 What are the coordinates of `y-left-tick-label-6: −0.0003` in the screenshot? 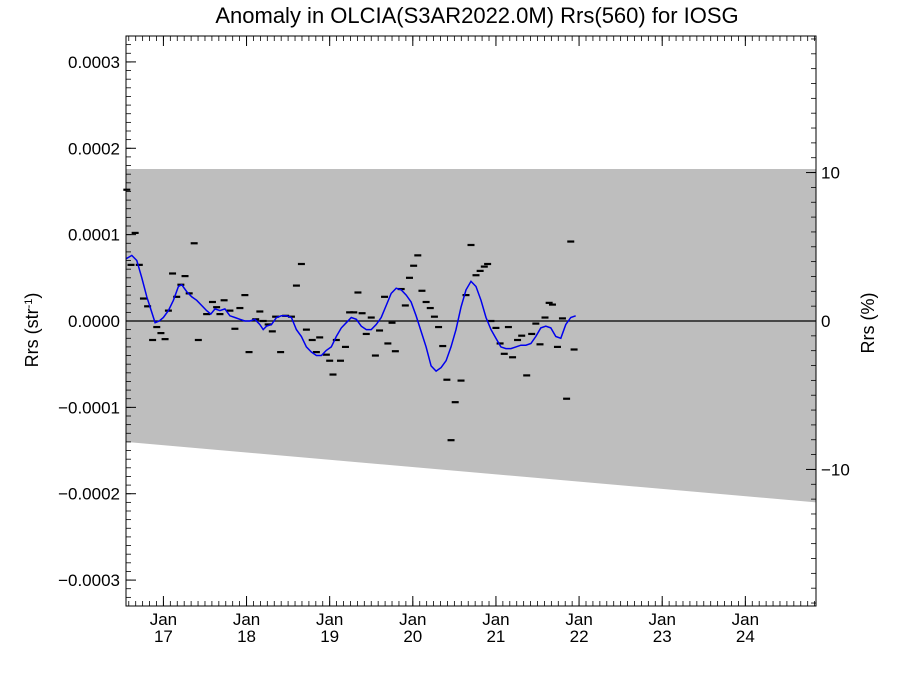 It's located at (89, 580).